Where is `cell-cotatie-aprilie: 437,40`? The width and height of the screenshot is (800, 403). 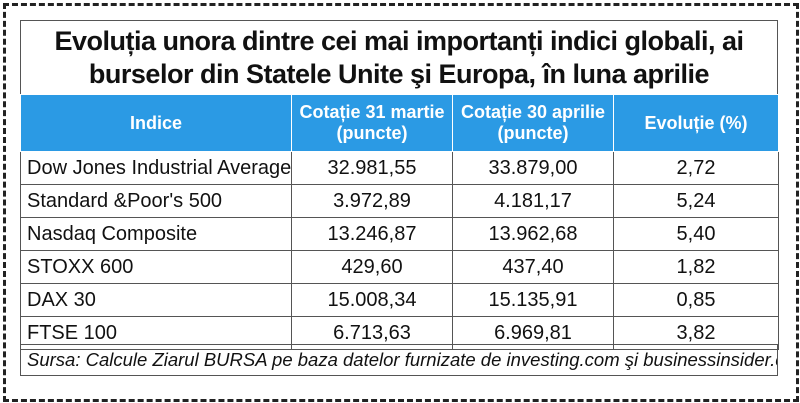
cell-cotatie-aprilie: 437,40 is located at coordinates (533, 267).